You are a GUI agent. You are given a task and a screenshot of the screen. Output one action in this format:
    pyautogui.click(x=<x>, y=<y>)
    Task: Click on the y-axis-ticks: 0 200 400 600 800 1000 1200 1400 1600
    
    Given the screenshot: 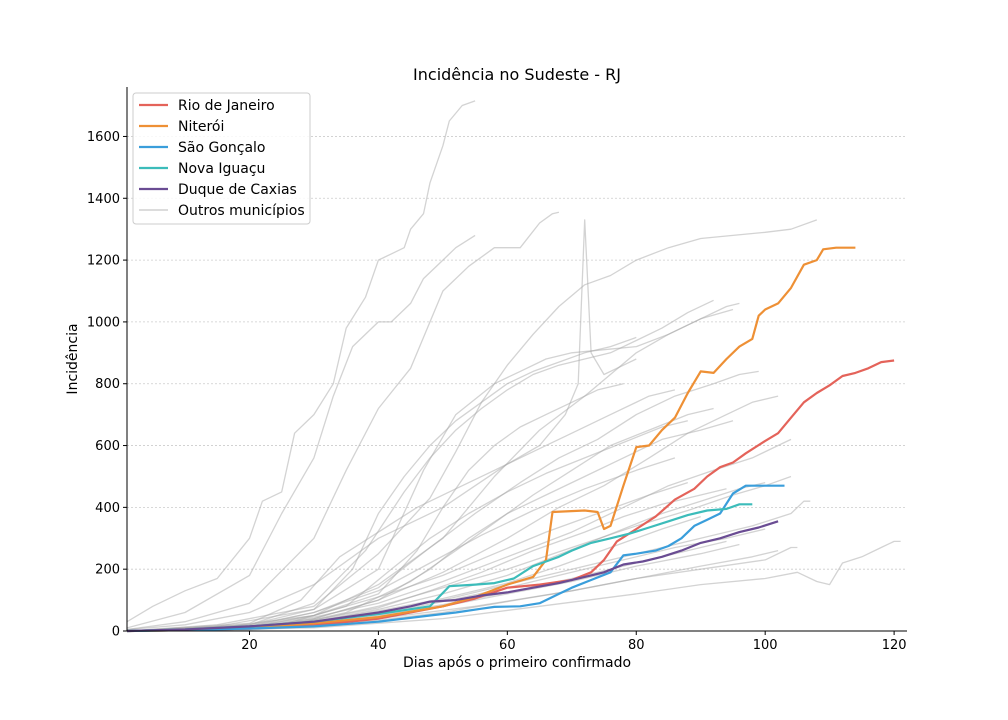 What is the action you would take?
    pyautogui.click(x=107, y=385)
    